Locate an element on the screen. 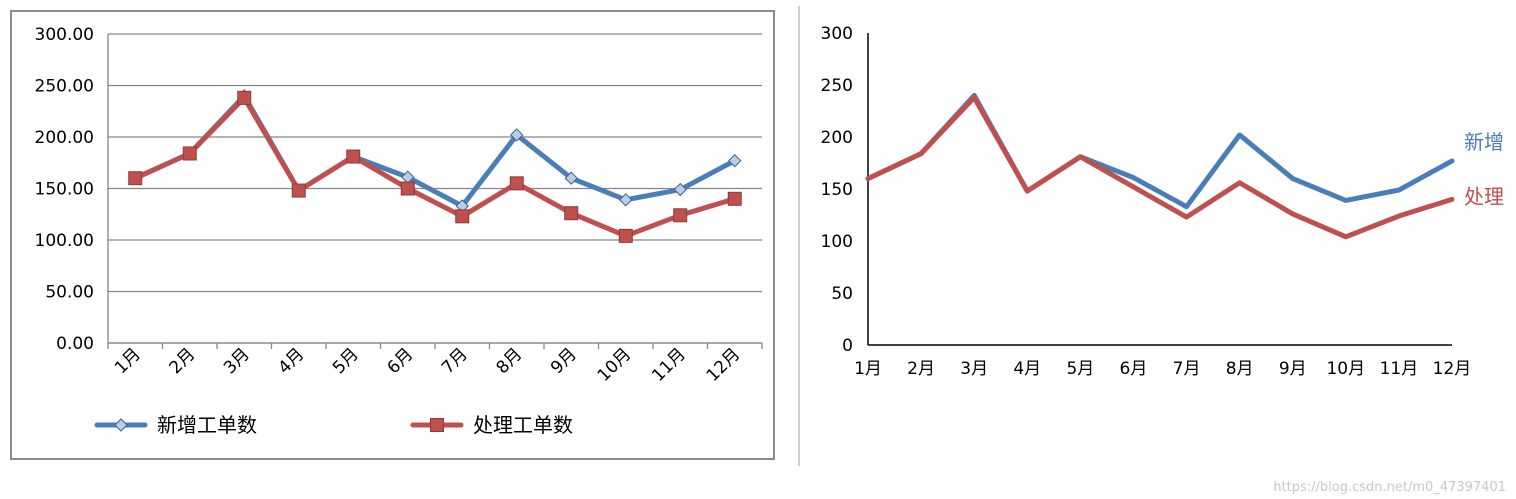  legend-label: 新增工单数 is located at coordinates (207, 425).